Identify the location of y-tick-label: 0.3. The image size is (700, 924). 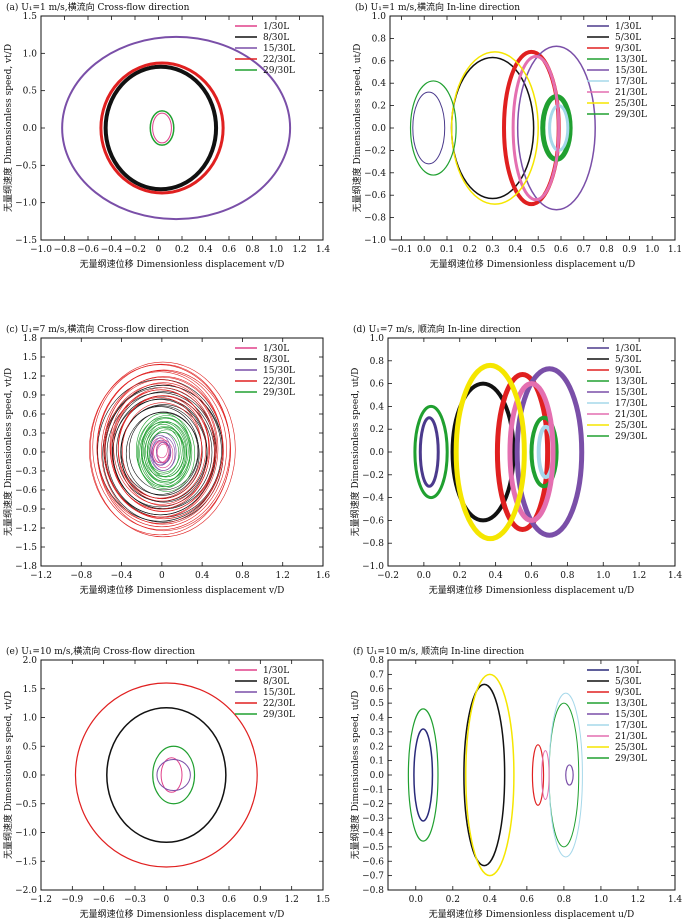
(30, 434).